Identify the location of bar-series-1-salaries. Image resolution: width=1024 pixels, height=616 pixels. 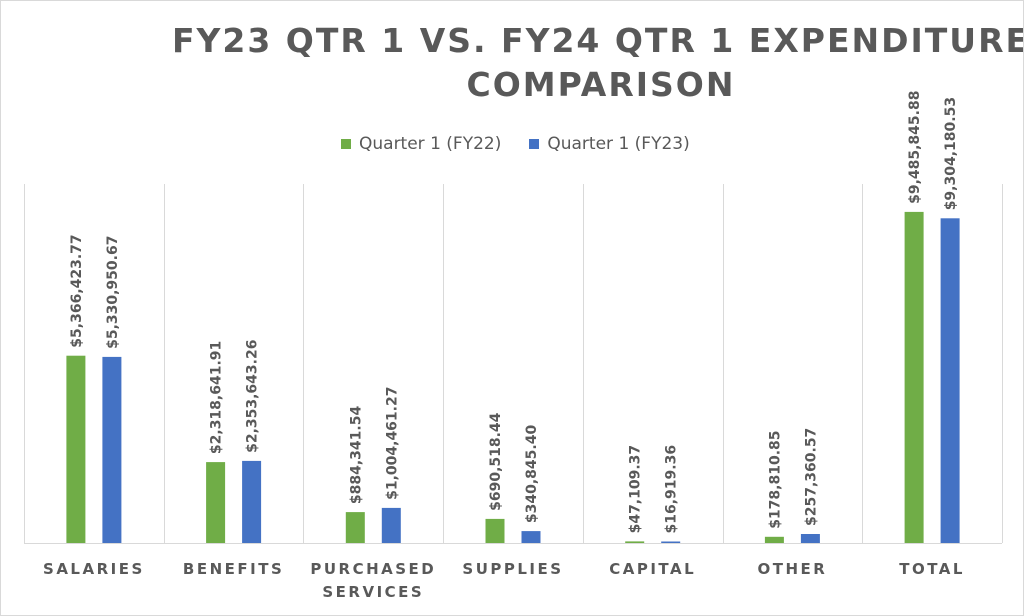
(76, 449).